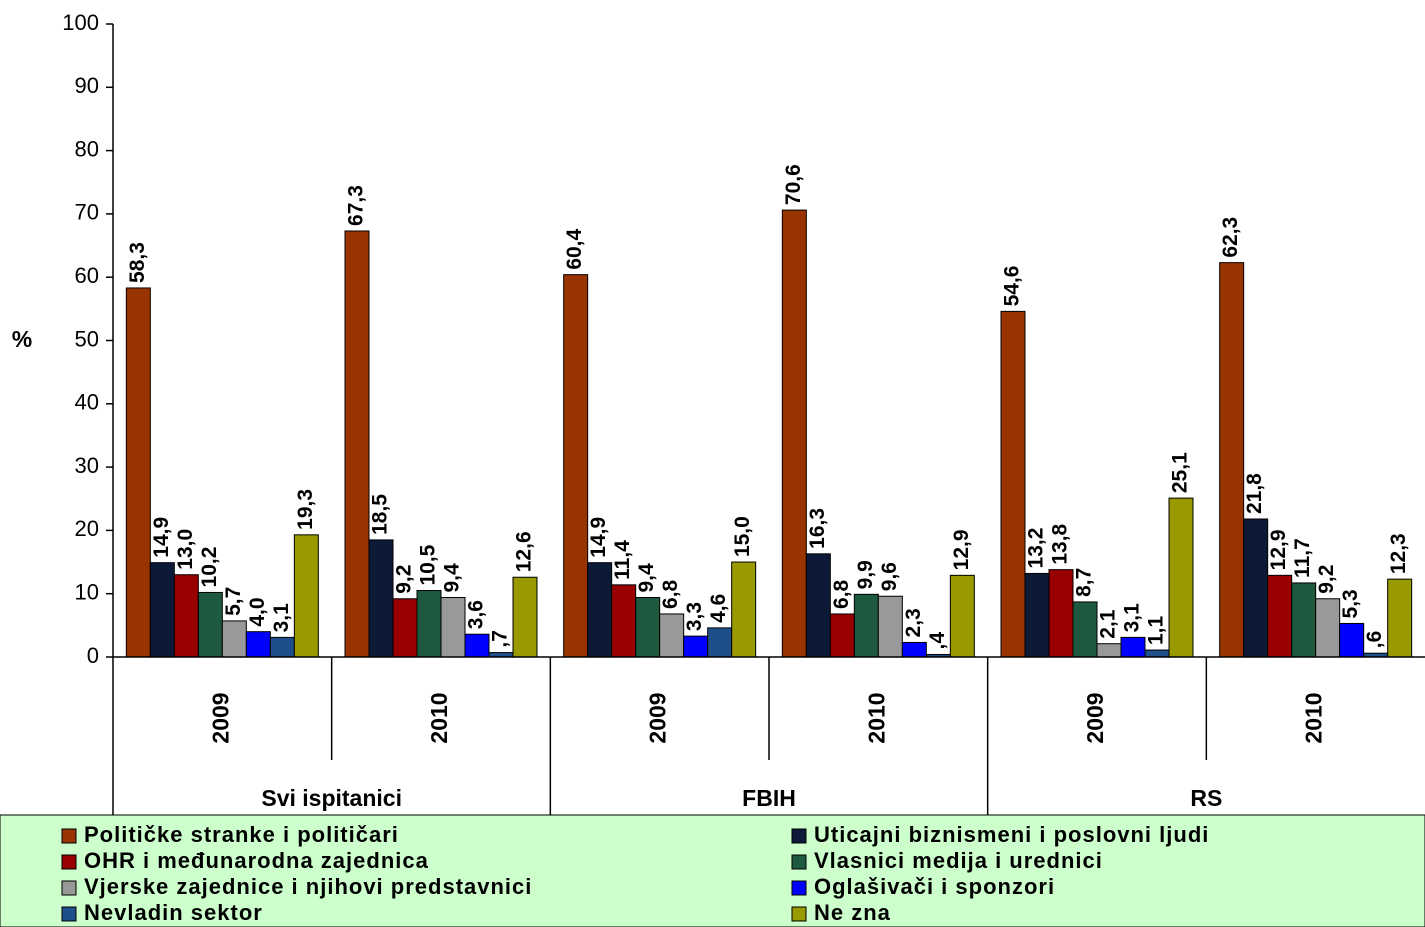  Describe the element at coordinates (87, 528) in the screenshot. I see `y-tick-label: 20` at that location.